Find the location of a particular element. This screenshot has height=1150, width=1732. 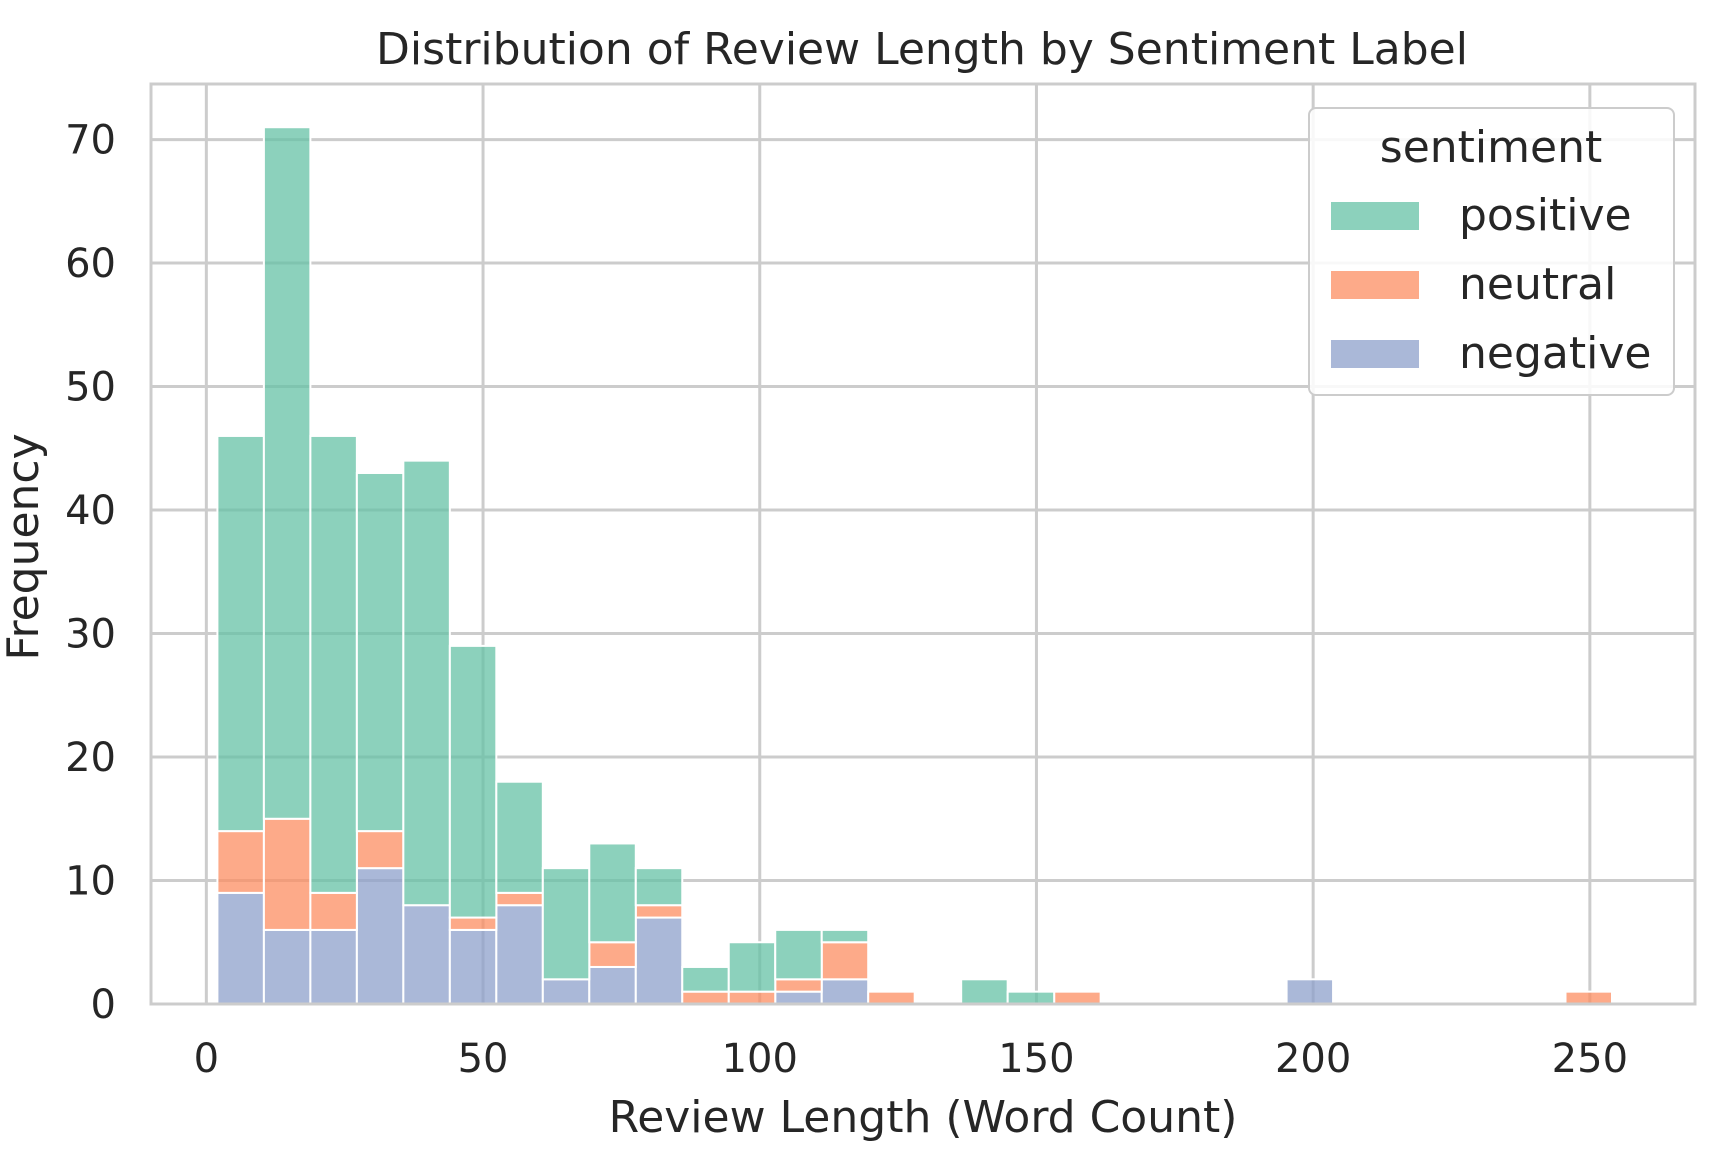

y-tick-label: 30 is located at coordinates (90, 635).